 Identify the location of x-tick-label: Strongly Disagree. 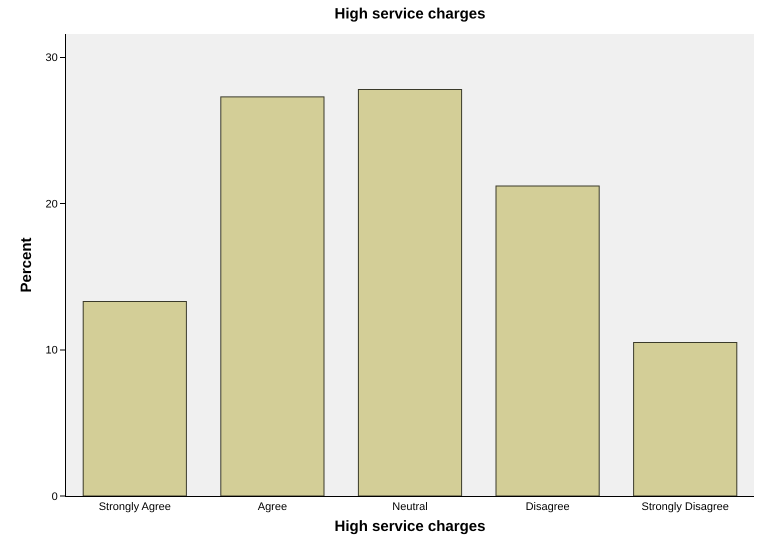
(685, 507).